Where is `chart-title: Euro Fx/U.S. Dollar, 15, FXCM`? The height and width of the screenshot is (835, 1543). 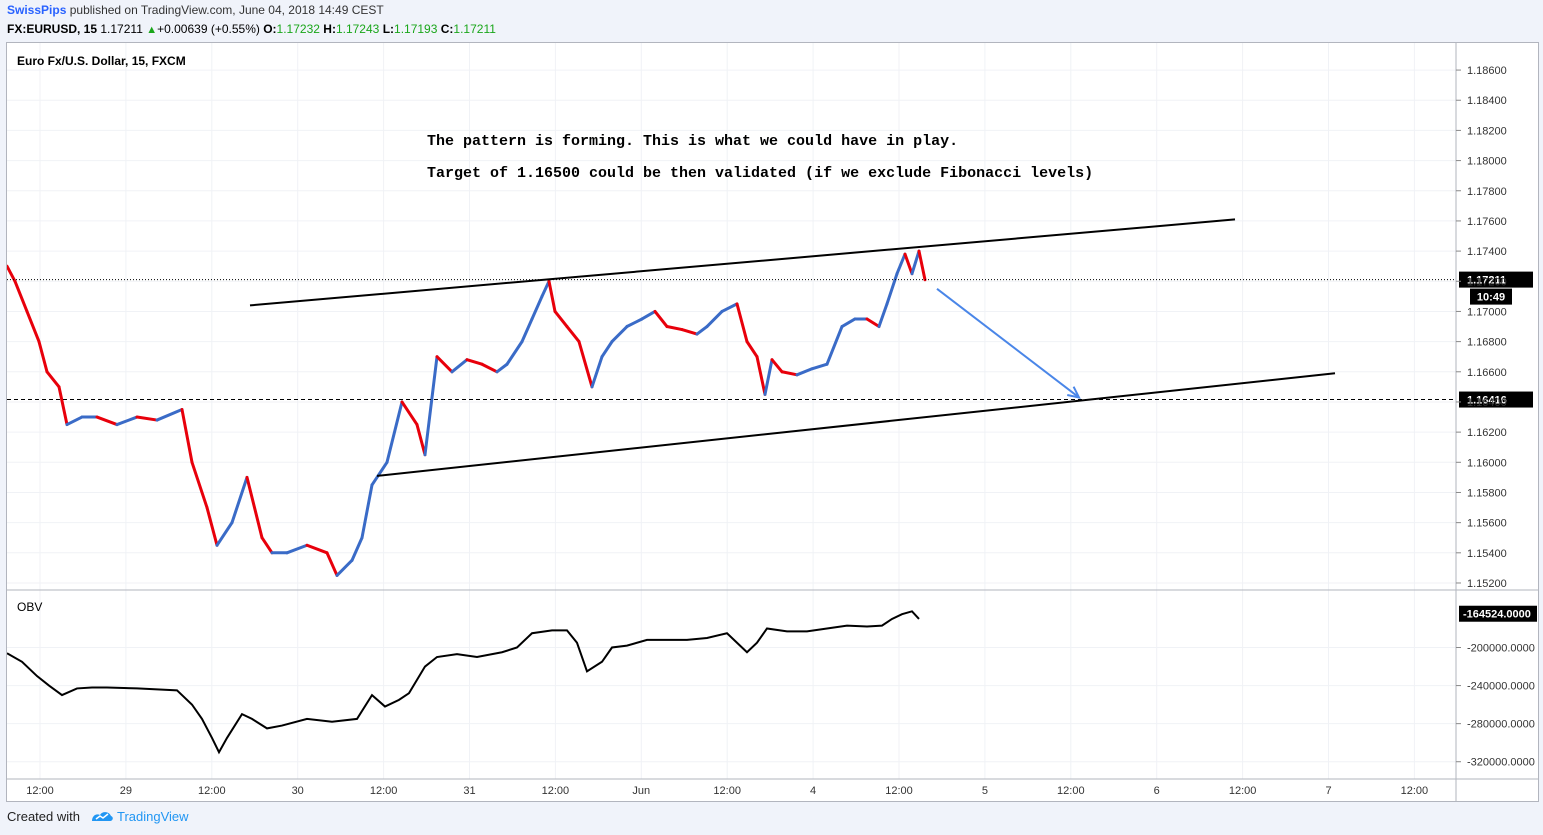 chart-title: Euro Fx/U.S. Dollar, 15, FXCM is located at coordinates (101, 61).